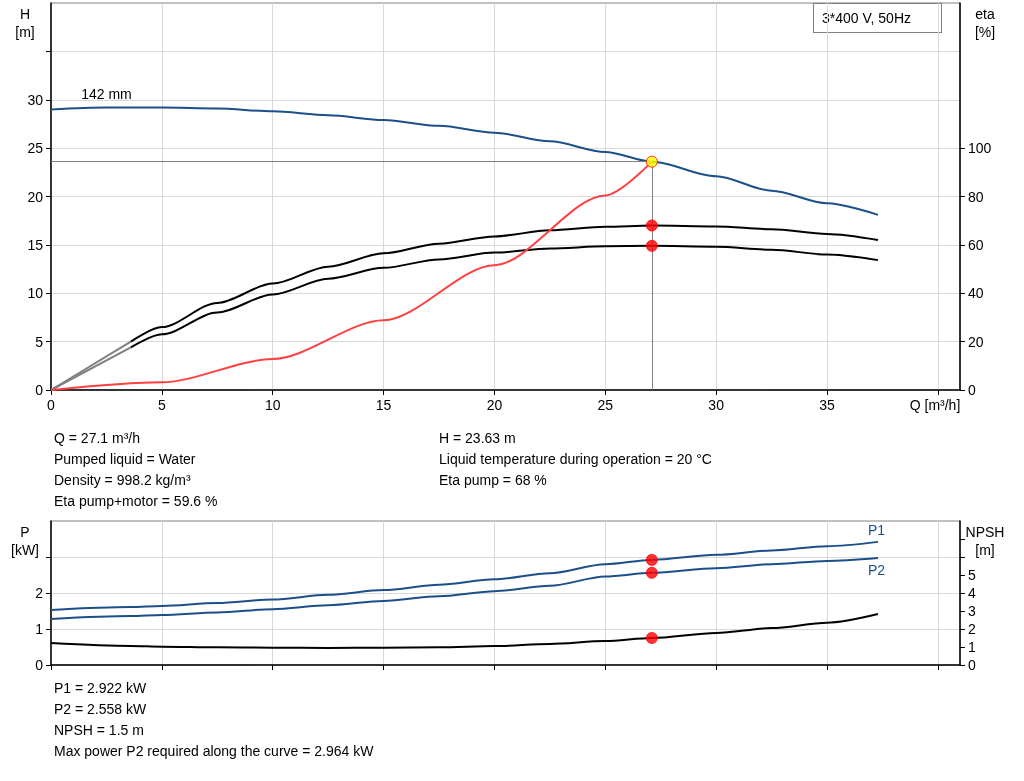  What do you see at coordinates (161, 405) in the screenshot?
I see `x-tick-label: 5` at bounding box center [161, 405].